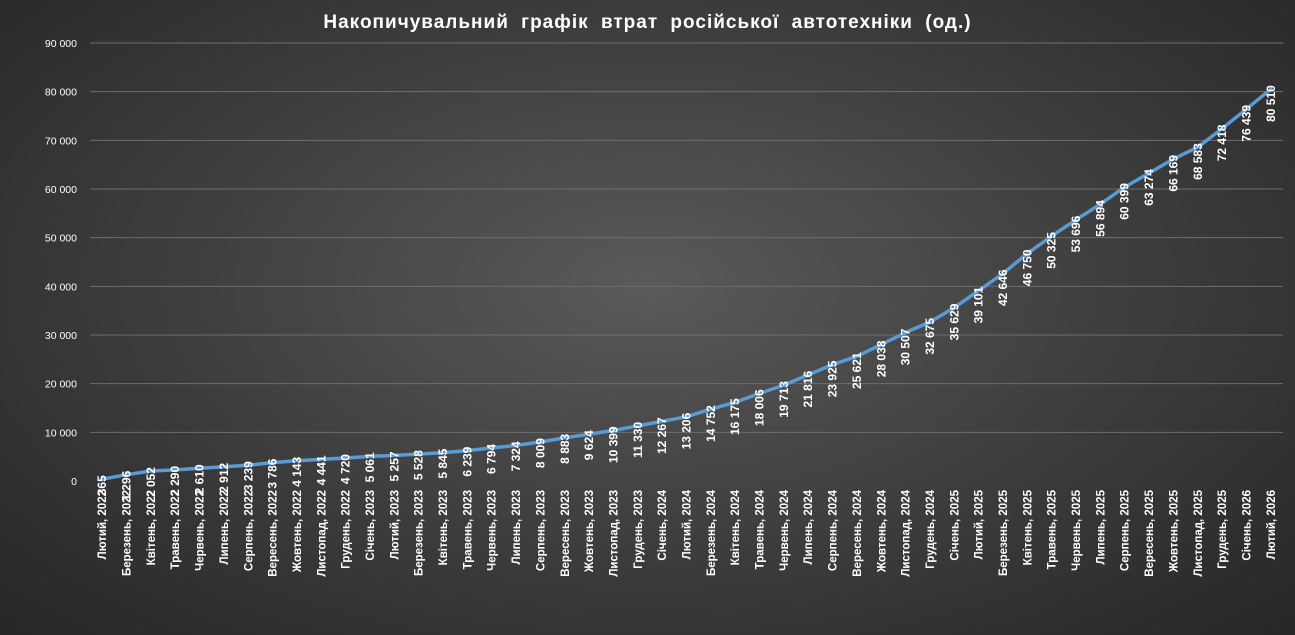  Describe the element at coordinates (370, 467) in the screenshot. I see `data-label: 5 061` at that location.